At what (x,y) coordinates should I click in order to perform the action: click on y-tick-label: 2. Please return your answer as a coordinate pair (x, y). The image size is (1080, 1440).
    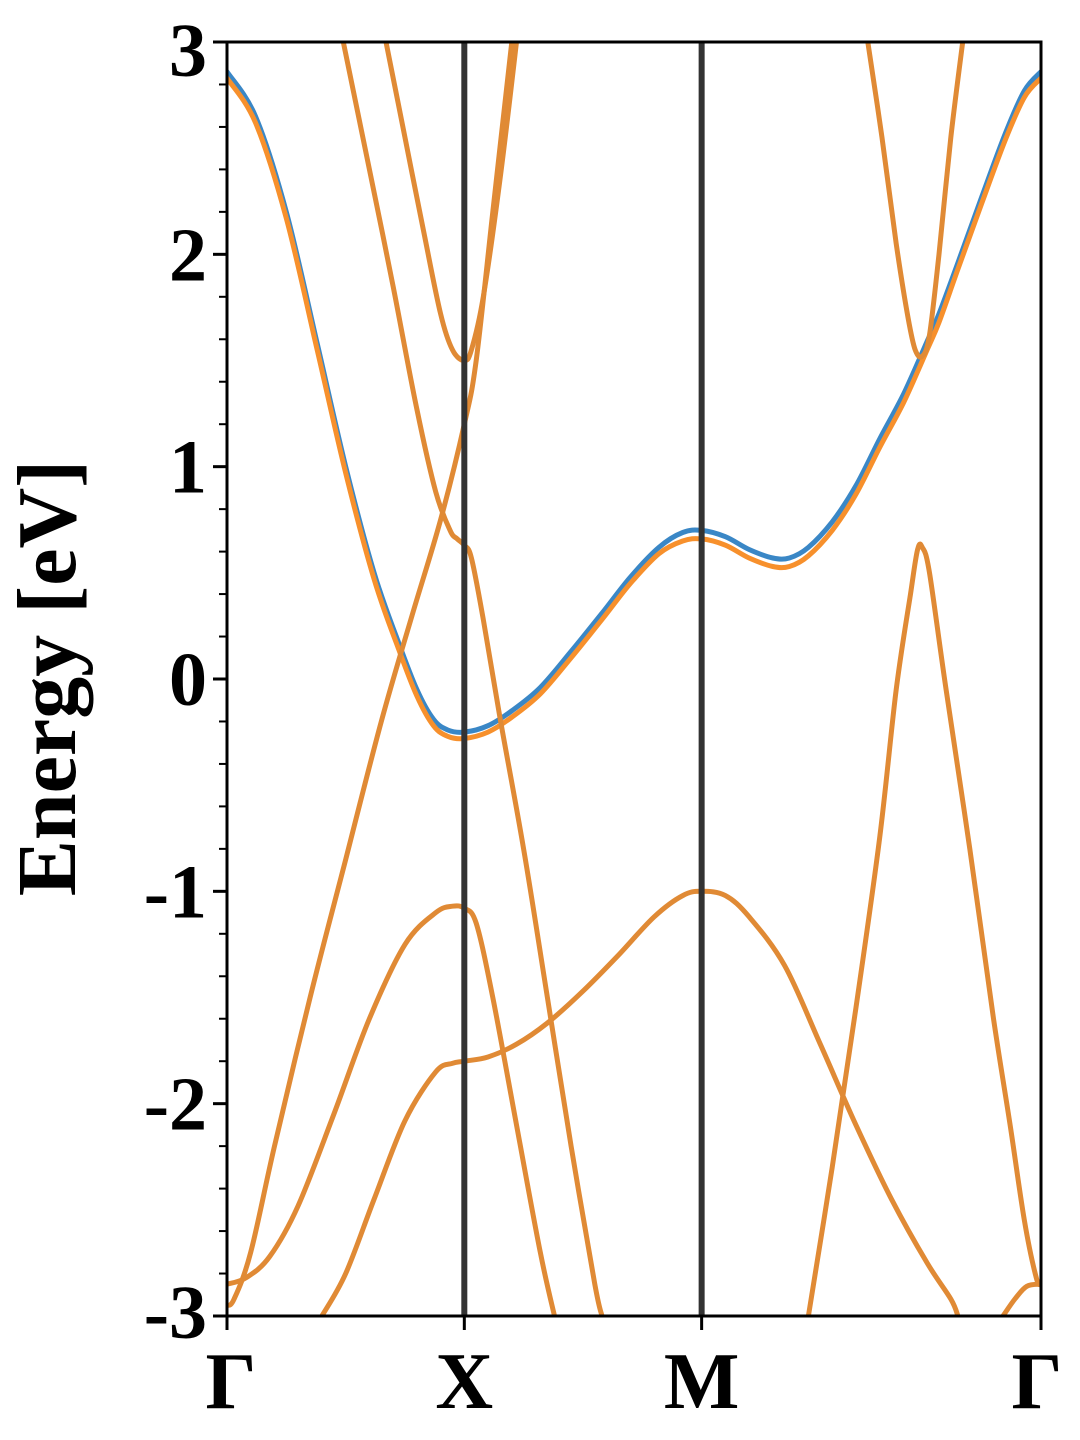
    Looking at the image, I should click on (188, 255).